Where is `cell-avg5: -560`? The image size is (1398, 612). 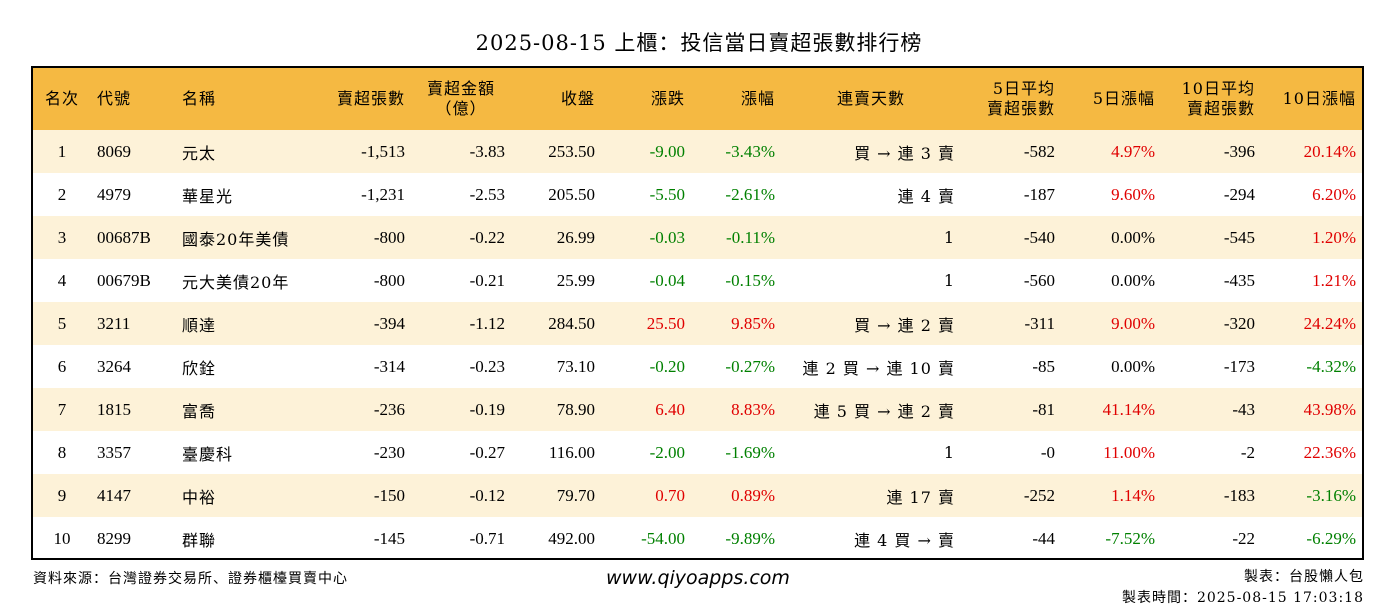 cell-avg5: -560 is located at coordinates (1039, 280).